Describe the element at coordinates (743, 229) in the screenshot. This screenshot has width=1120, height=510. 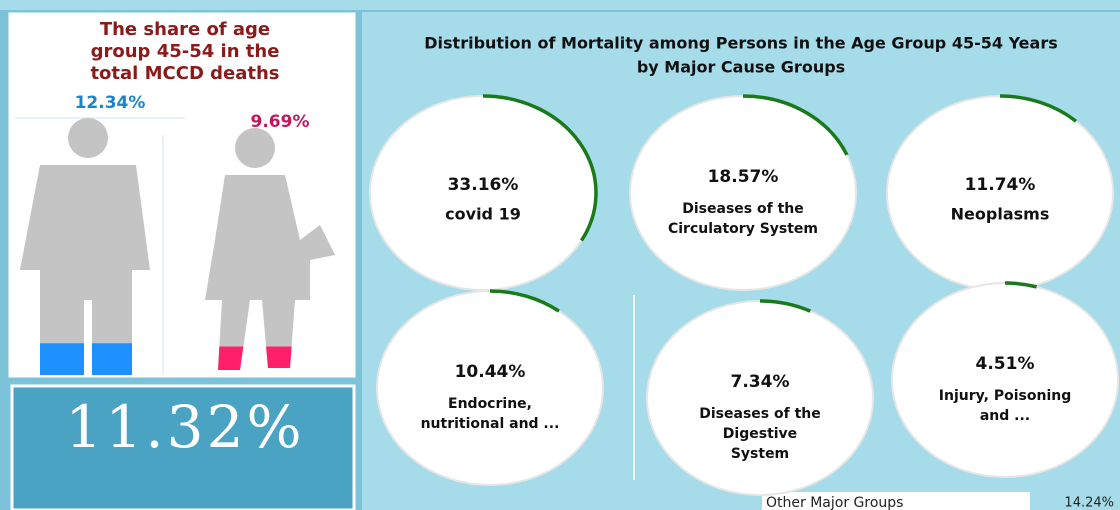
I see `gauge-name: Circulatory System` at that location.